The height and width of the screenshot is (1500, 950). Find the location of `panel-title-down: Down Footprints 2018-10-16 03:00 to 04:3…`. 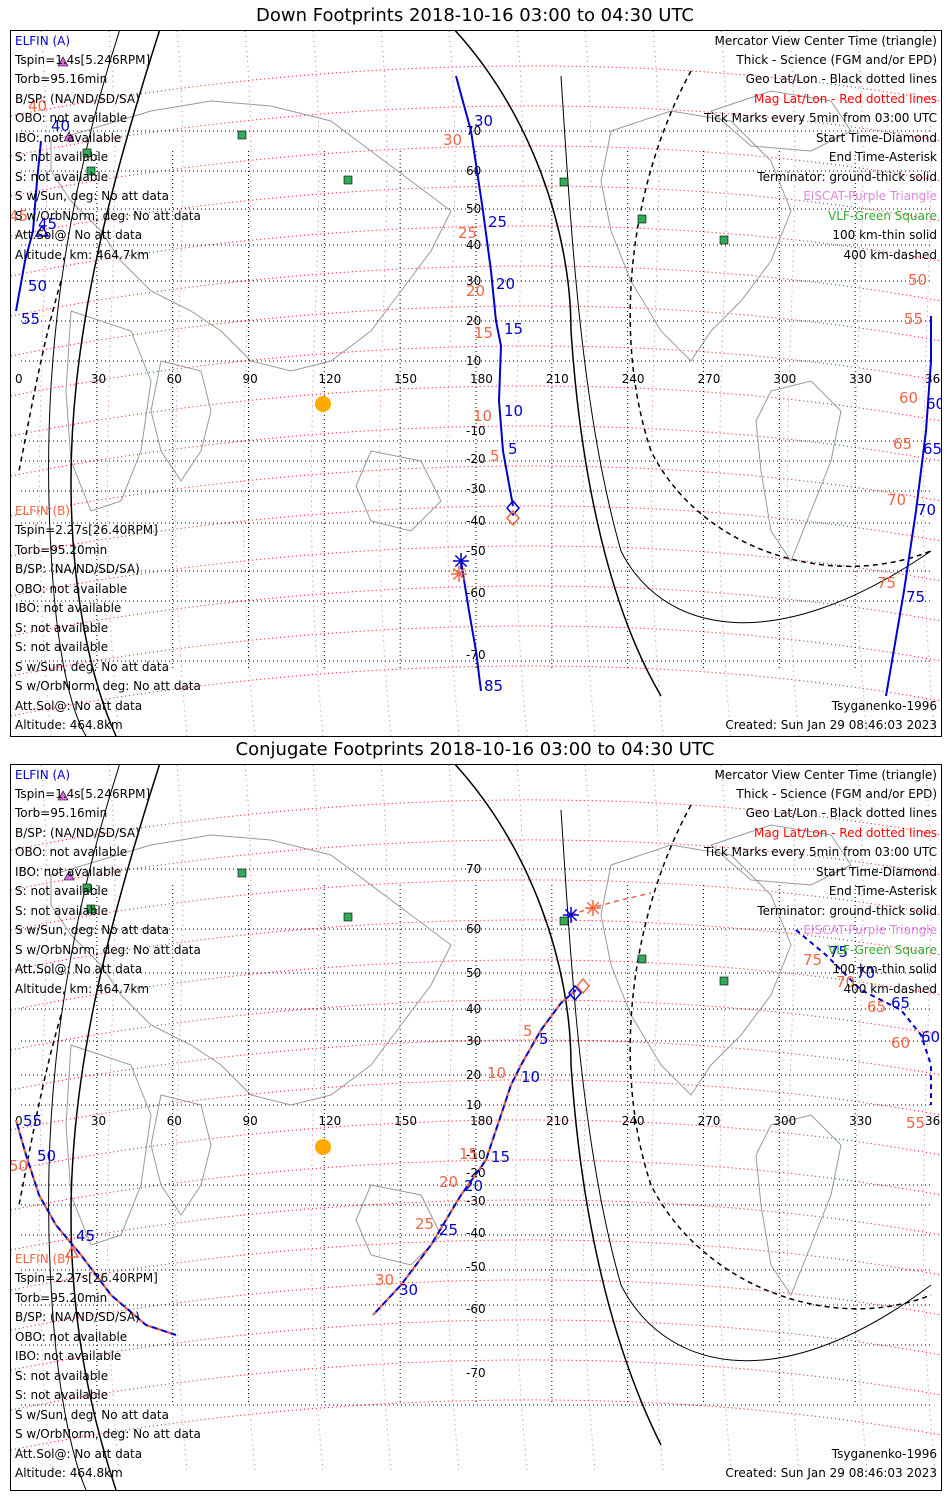

panel-title-down: Down Footprints 2018-10-16 03:00 to 04:3… is located at coordinates (475, 15).